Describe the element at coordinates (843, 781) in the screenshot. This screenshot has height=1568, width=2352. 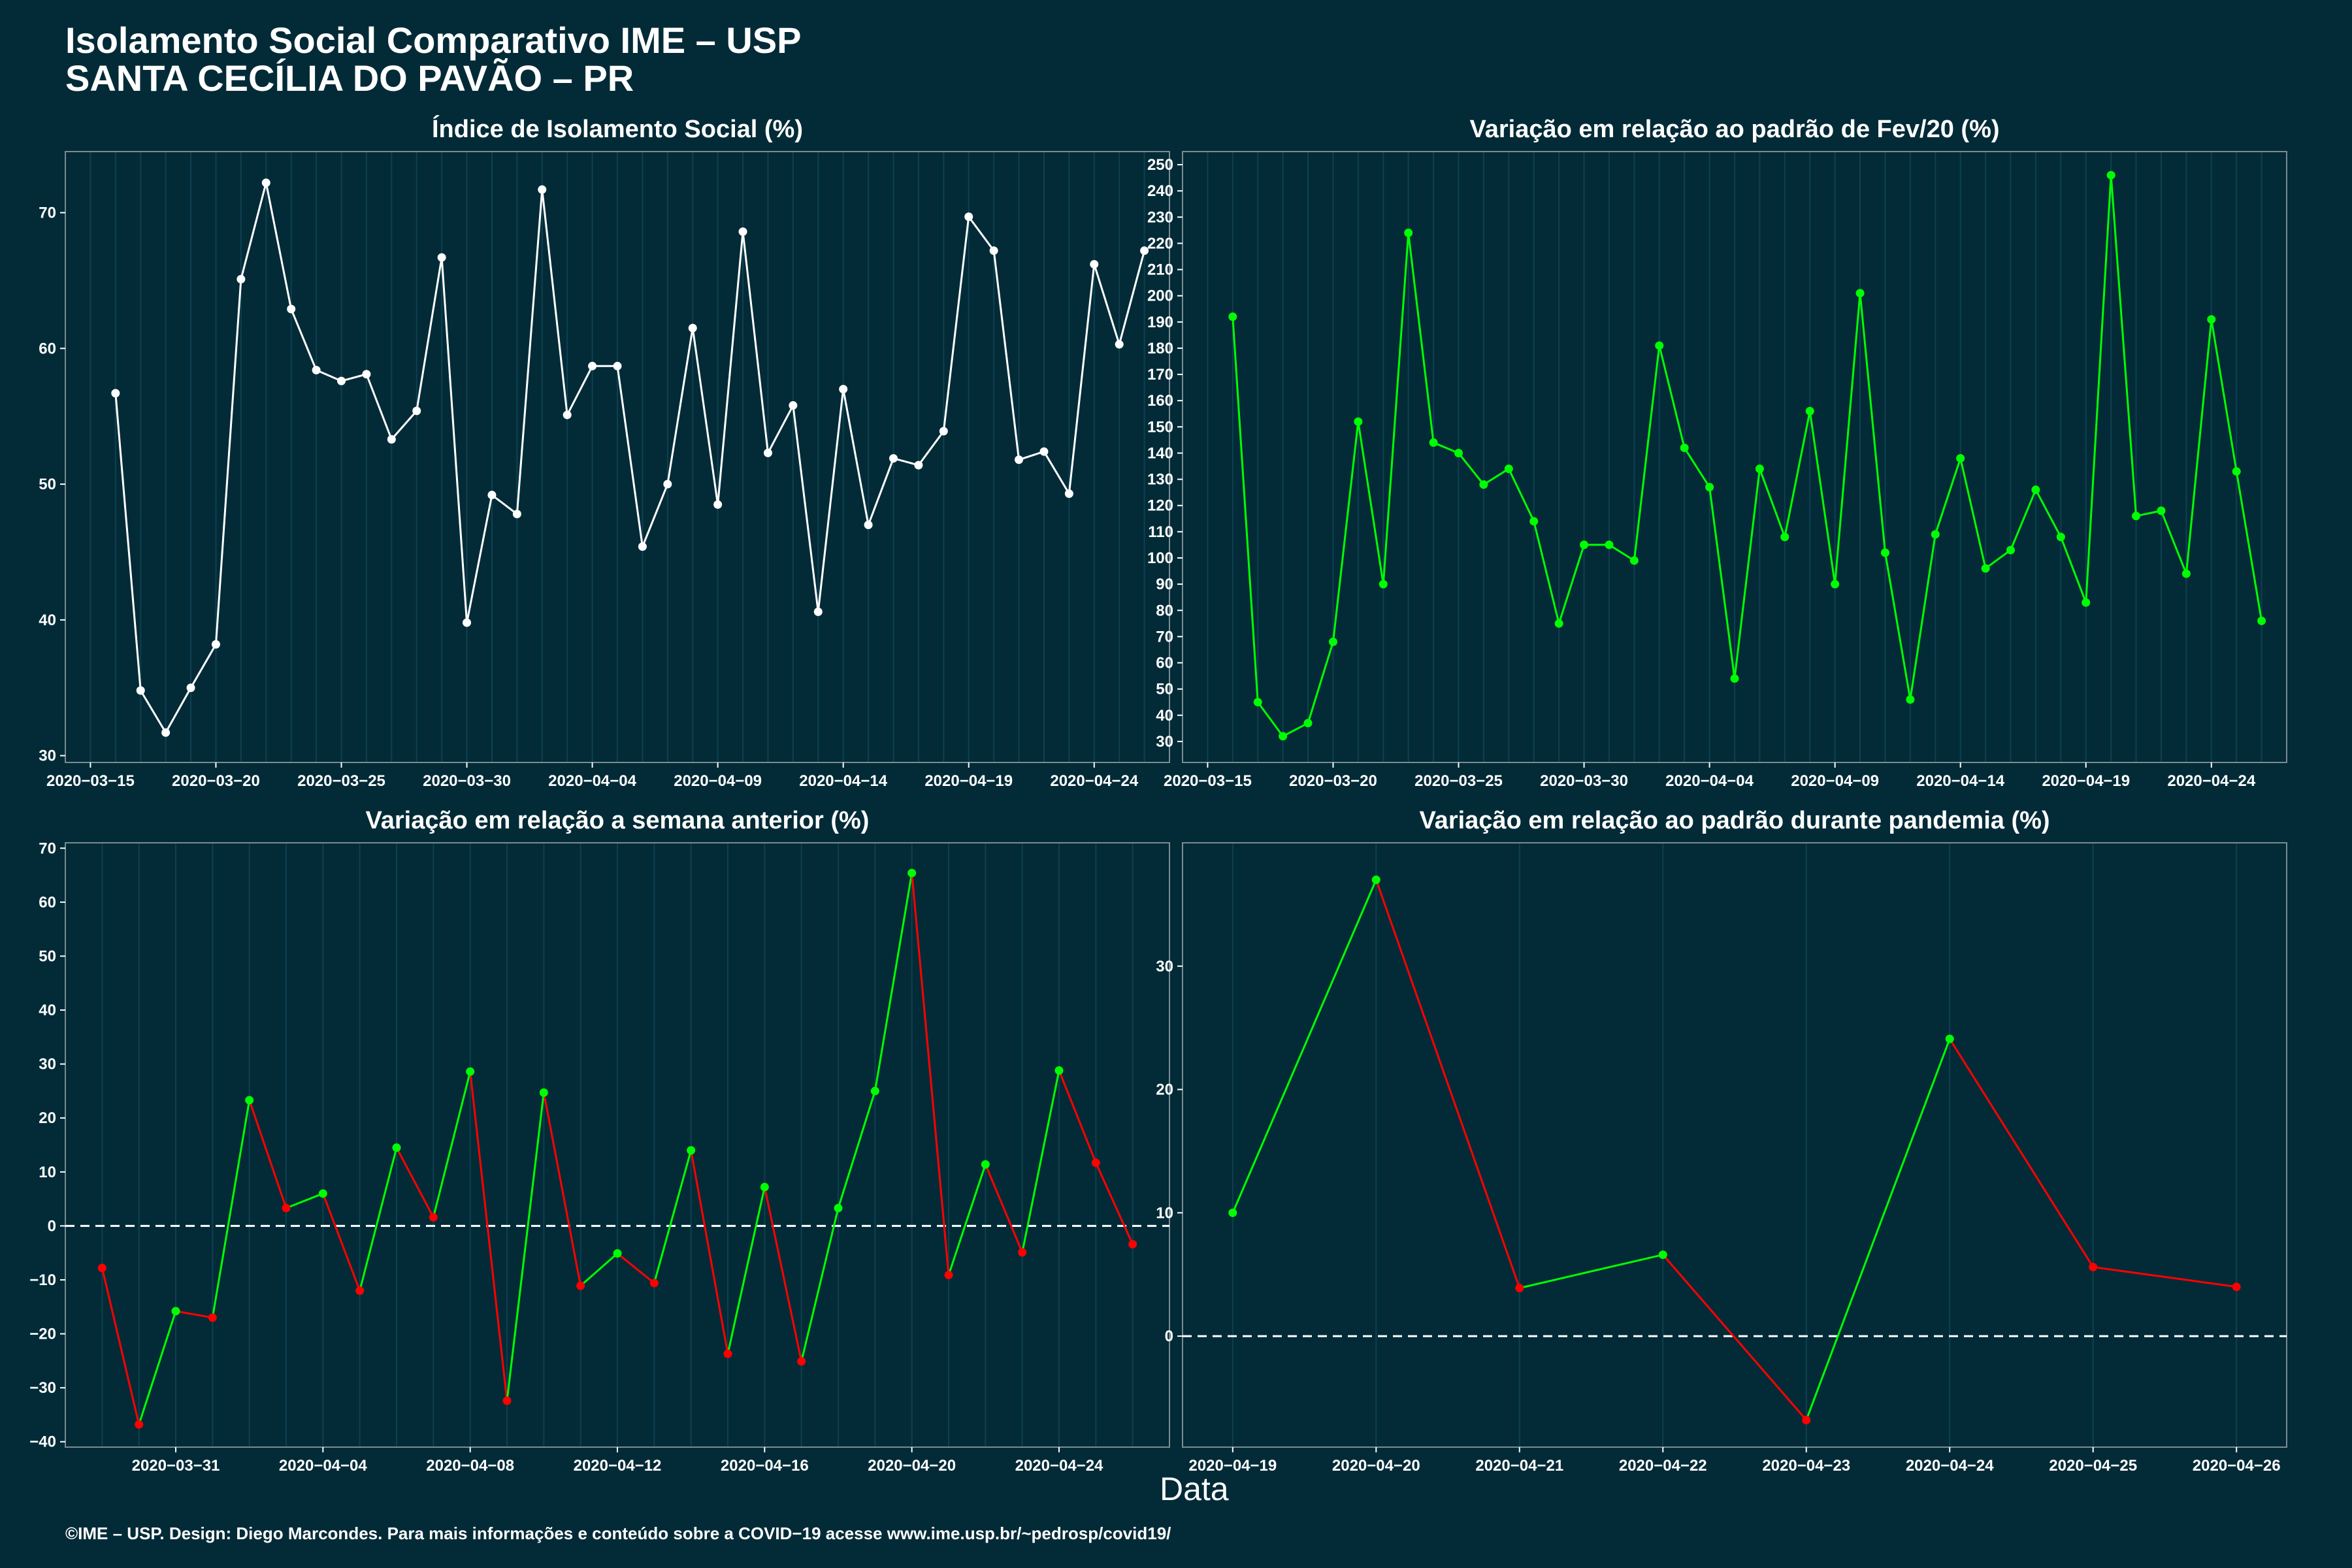
I see `x-tick-label: 2020−04−14` at that location.